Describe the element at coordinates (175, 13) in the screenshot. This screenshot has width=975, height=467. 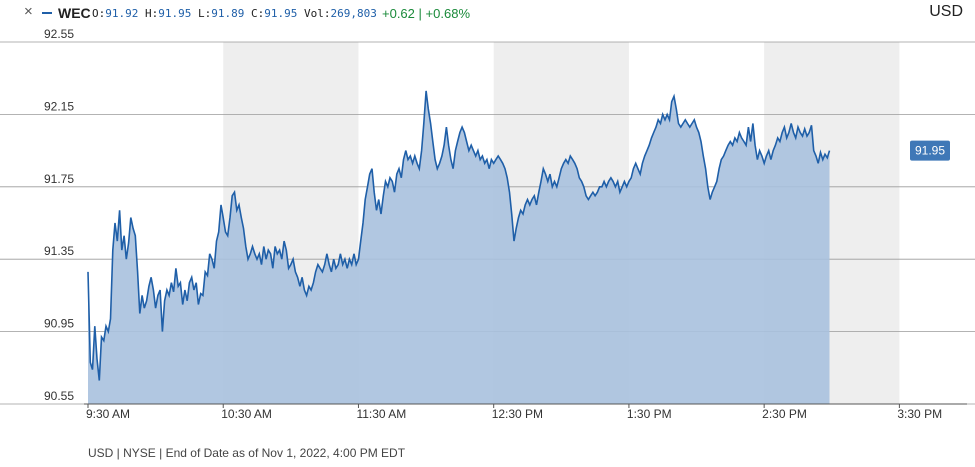
I see `high-value: 91.95` at that location.